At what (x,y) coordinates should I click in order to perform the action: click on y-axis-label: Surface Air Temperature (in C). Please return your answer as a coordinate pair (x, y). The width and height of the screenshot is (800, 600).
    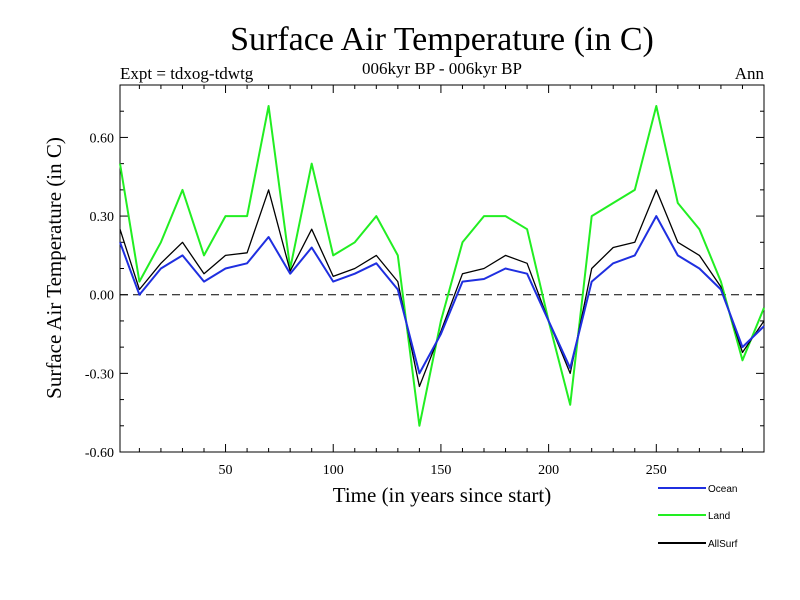
    Looking at the image, I should click on (54, 268).